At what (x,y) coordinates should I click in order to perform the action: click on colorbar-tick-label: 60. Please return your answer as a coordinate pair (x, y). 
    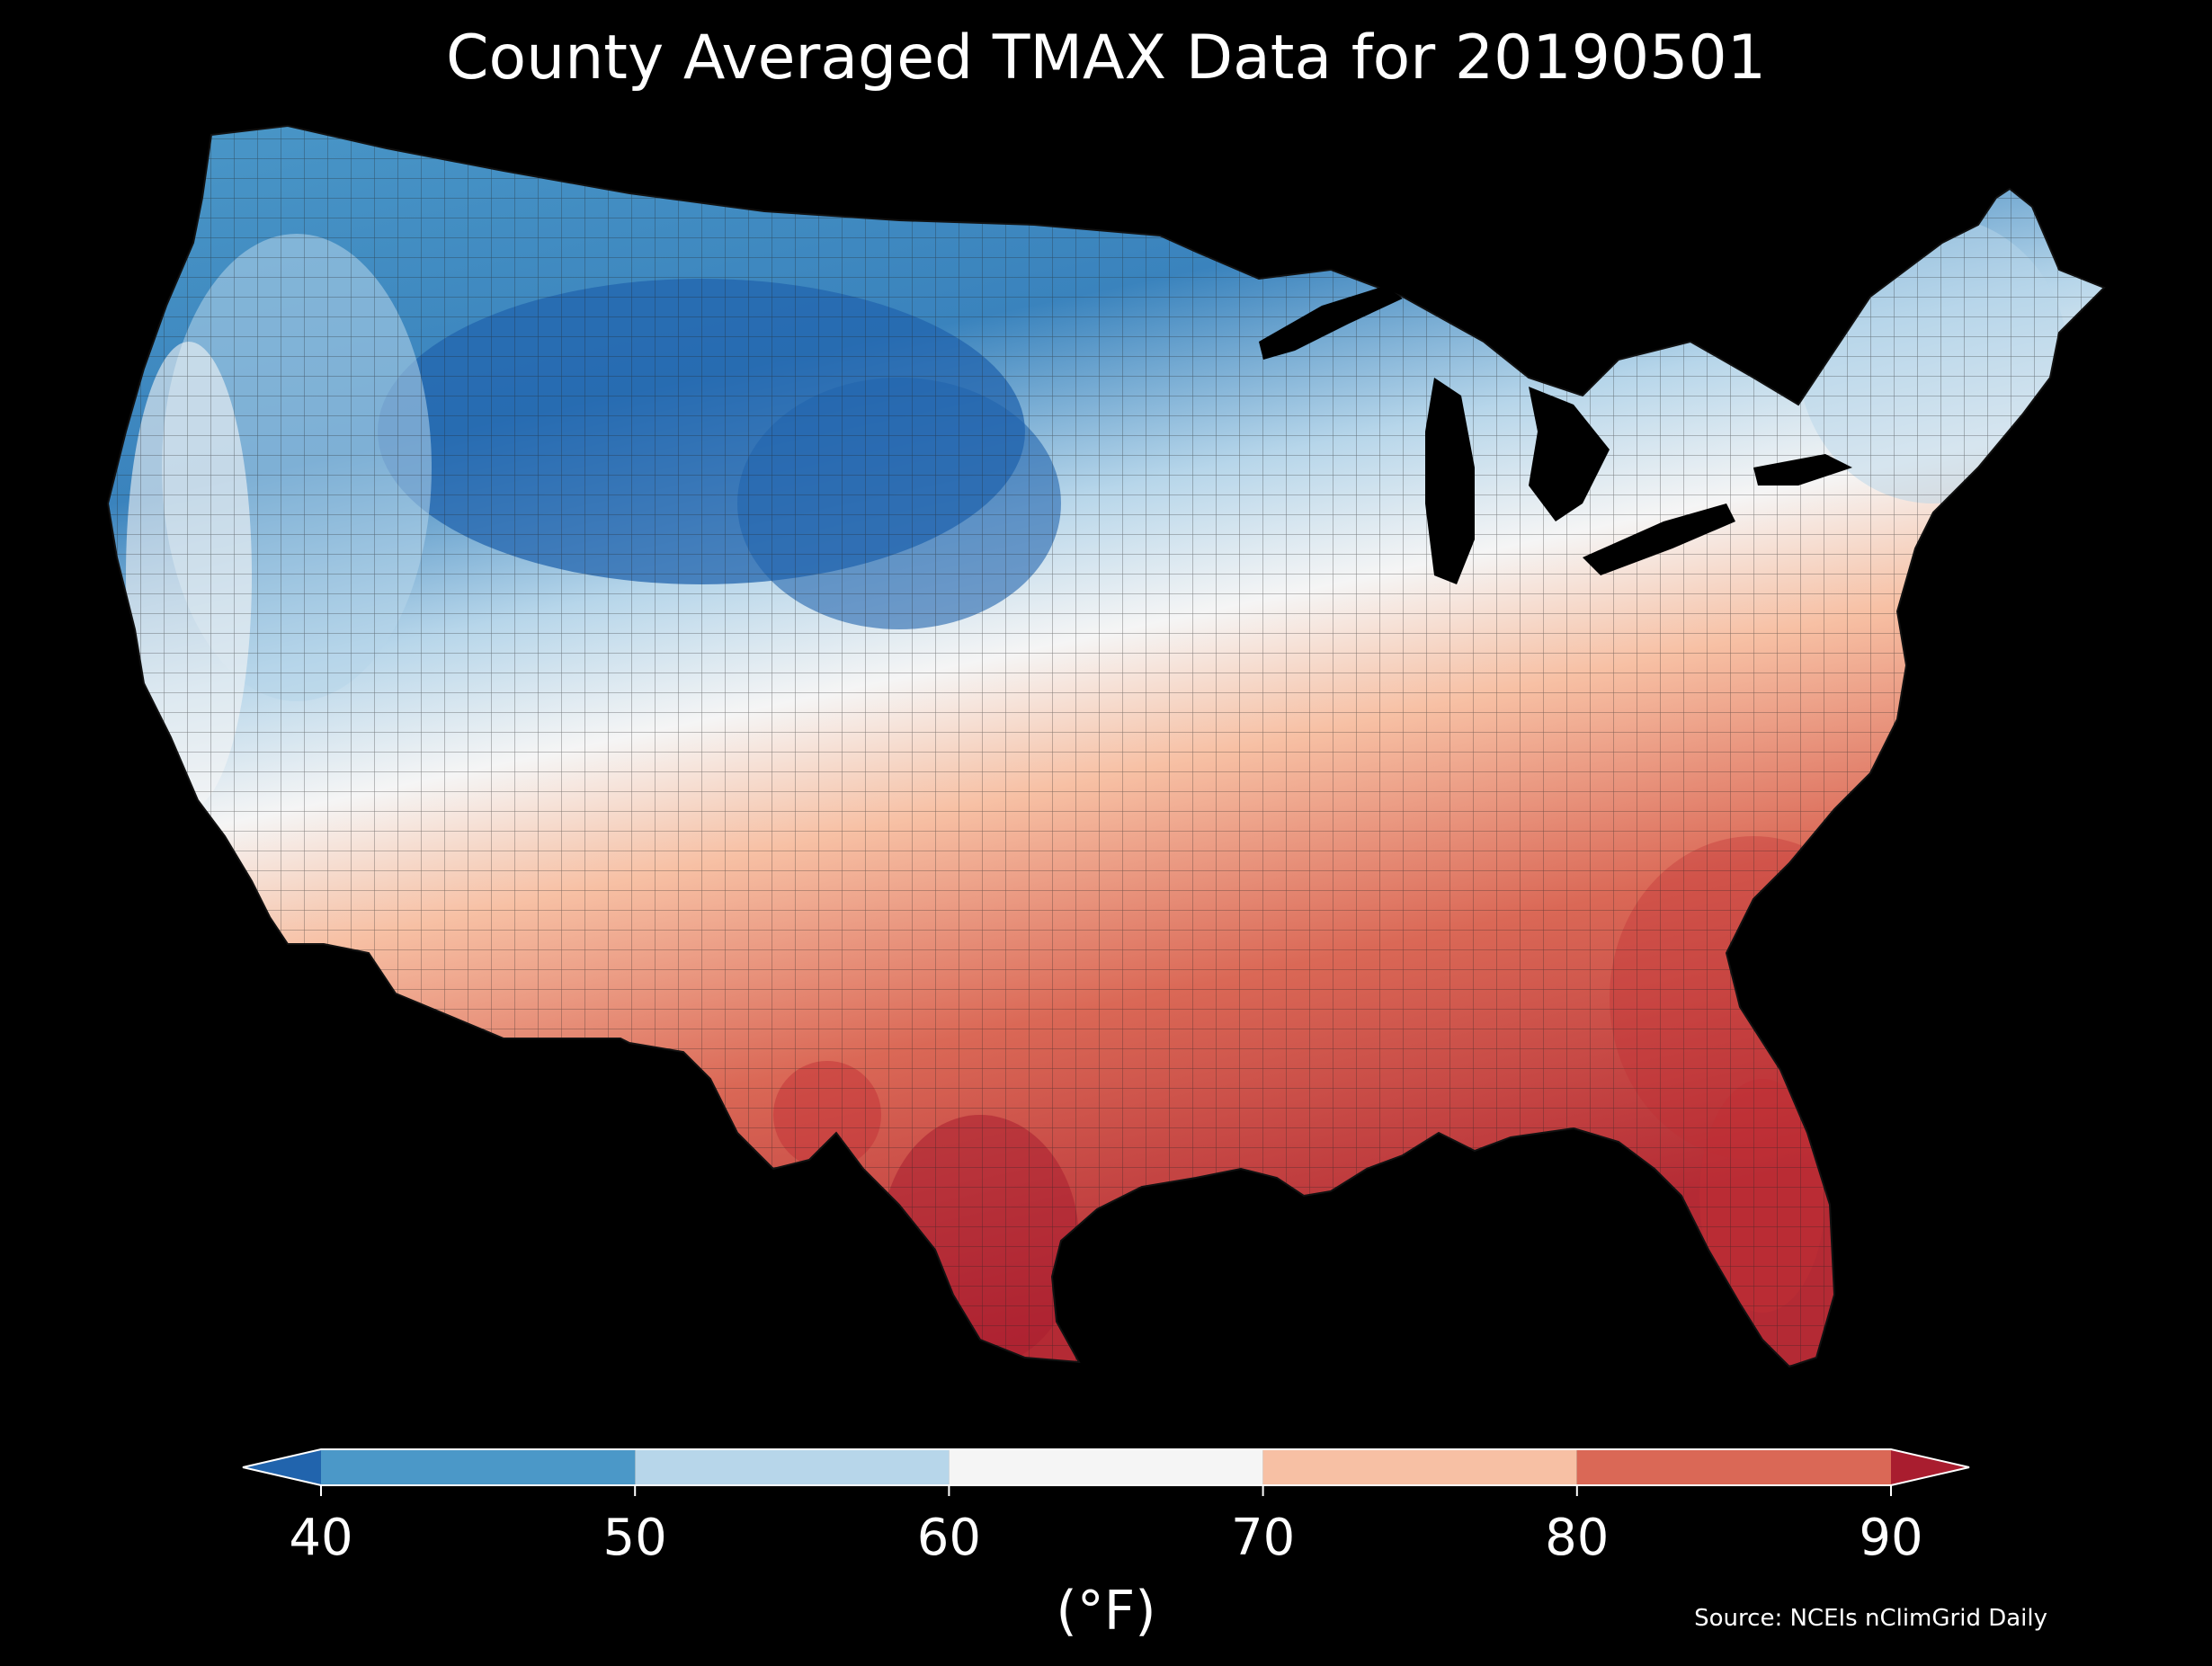
    Looking at the image, I should click on (949, 1538).